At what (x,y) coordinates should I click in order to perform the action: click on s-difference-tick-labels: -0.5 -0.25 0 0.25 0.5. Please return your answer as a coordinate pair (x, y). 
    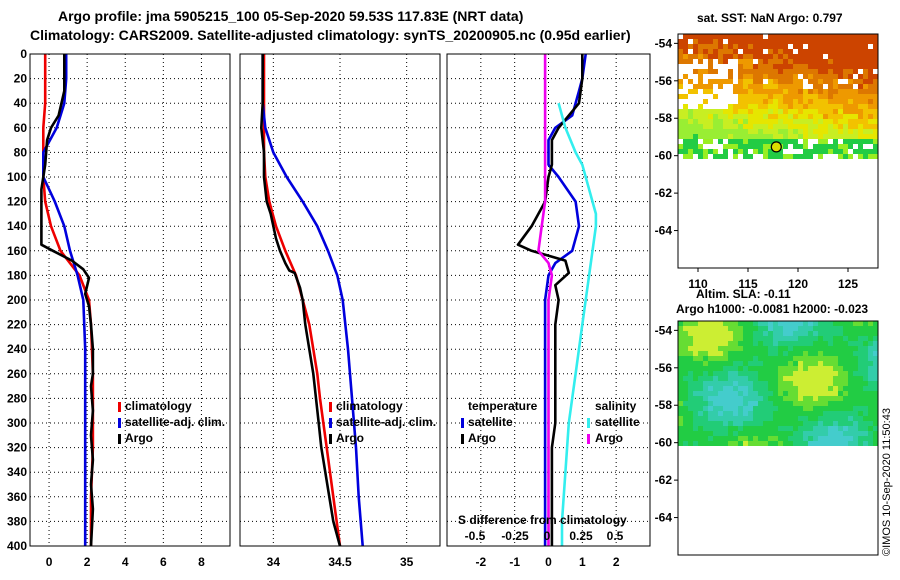
    Looking at the image, I should click on (544, 536).